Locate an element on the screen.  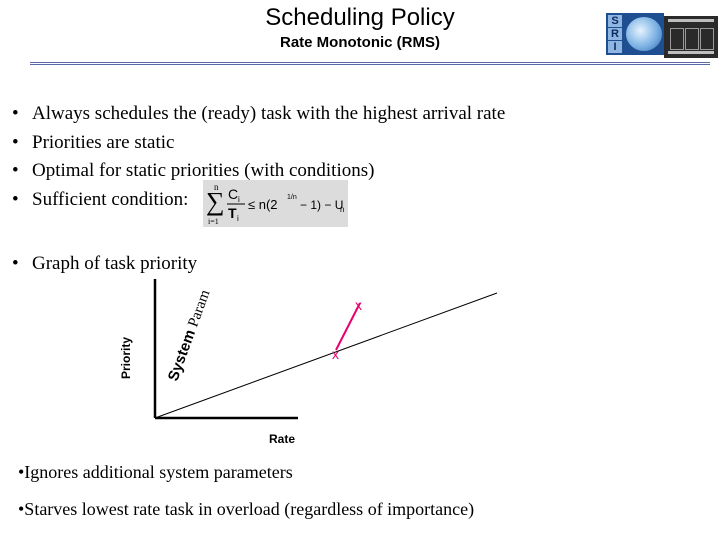
sum-upper-limit: n is located at coordinates (216, 187).